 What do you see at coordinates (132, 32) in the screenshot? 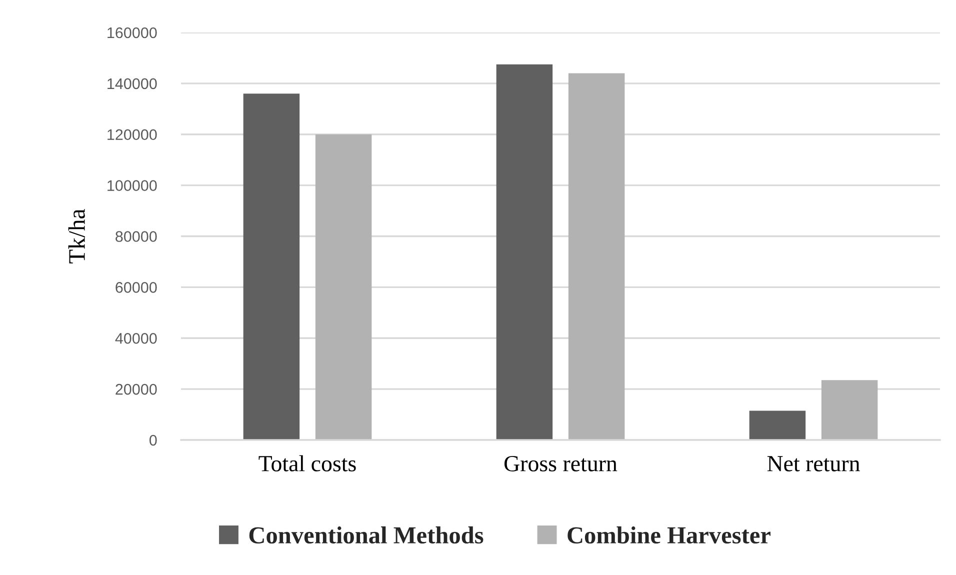
I see `y-tick-label: 160000` at bounding box center [132, 32].